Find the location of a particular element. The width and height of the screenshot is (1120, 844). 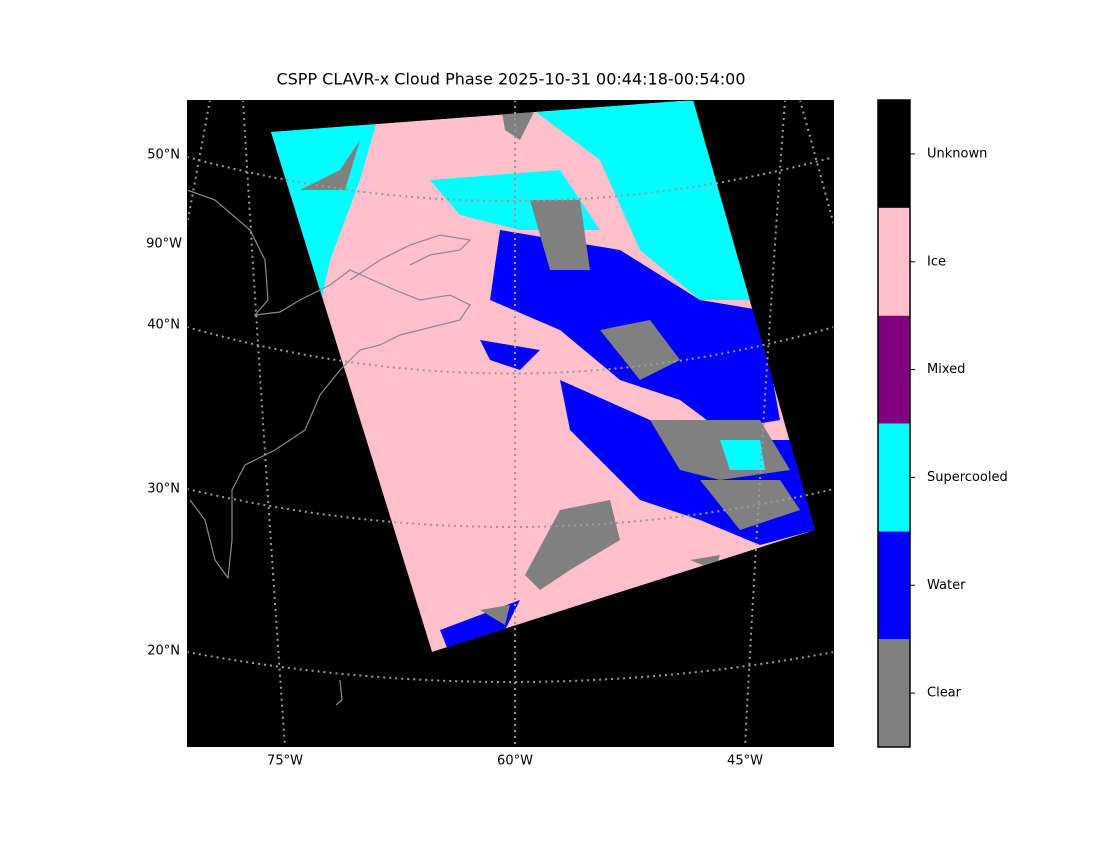

colorbar-label: Water is located at coordinates (946, 585).